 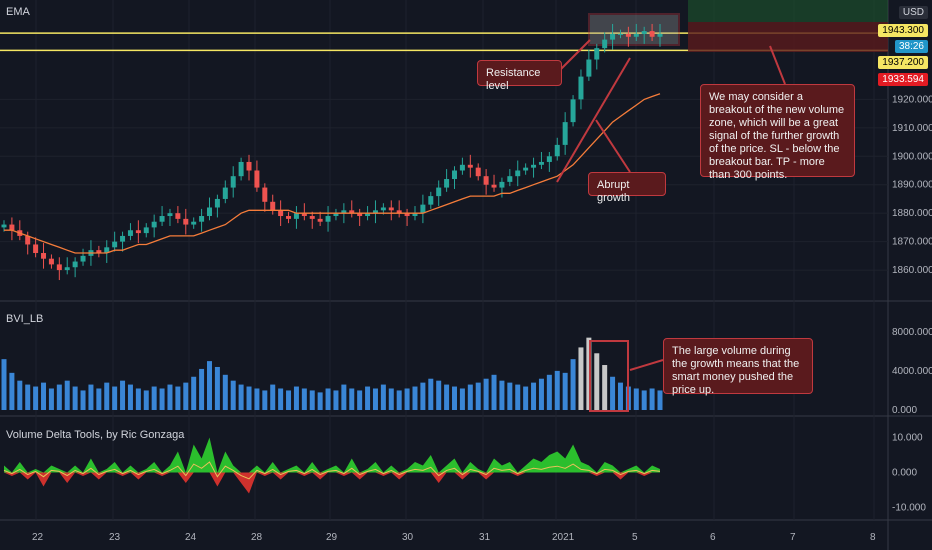 What do you see at coordinates (912, 99) in the screenshot?
I see `price-tick-label: 1920.000` at bounding box center [912, 99].